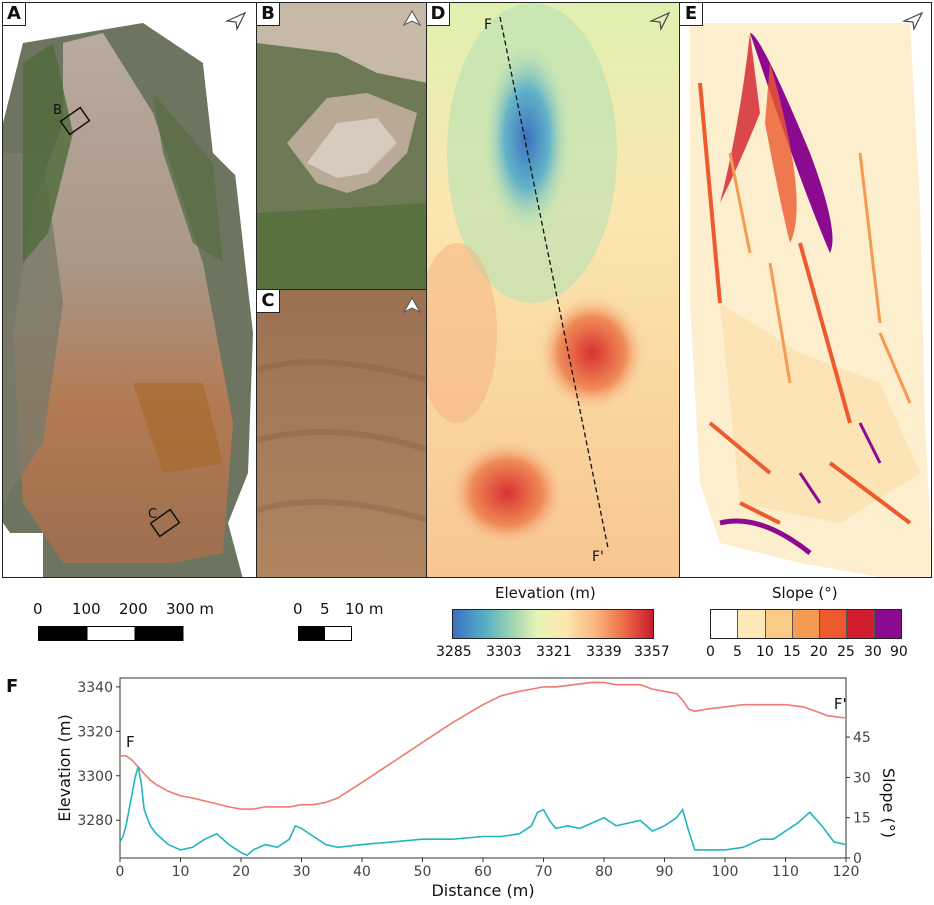 This screenshot has height=905, width=934. What do you see at coordinates (364, 609) in the screenshot?
I see `scalebar-small-tick: 10 m` at bounding box center [364, 609].